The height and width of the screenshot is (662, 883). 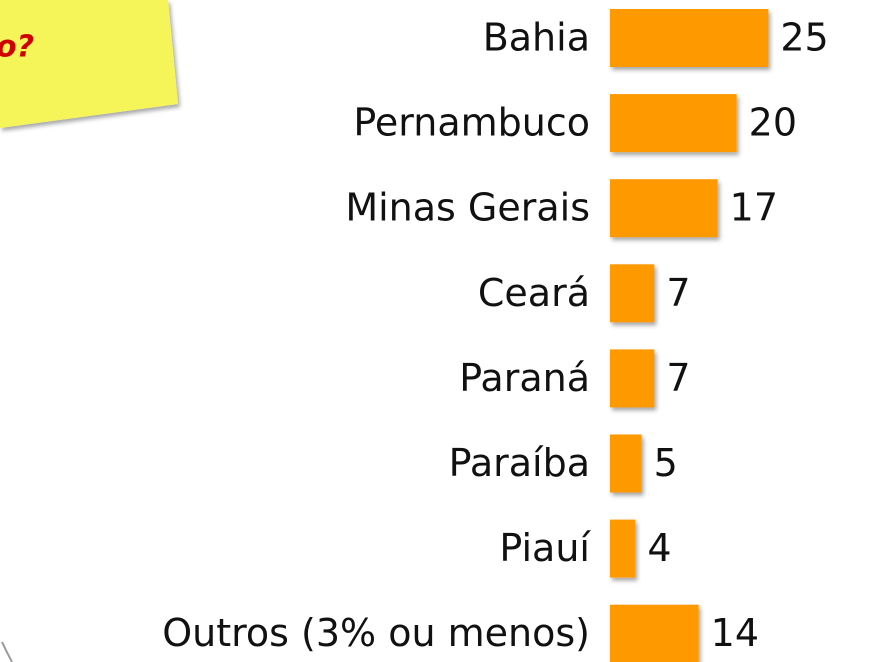 I want to click on value-label: 5, so click(x=666, y=463).